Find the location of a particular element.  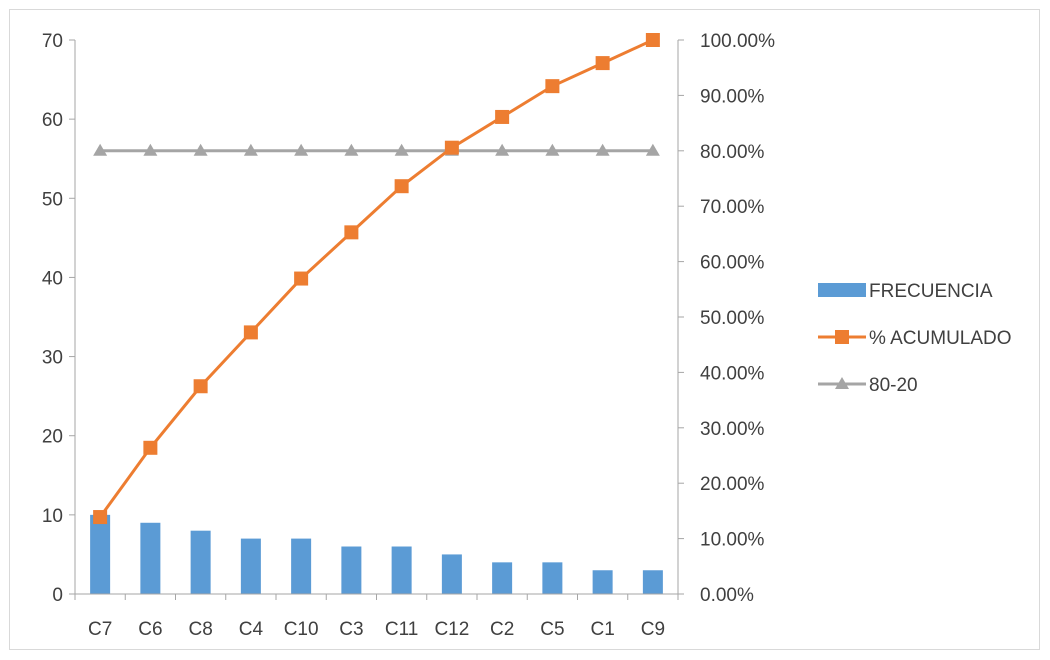

left-tick-label: 40 is located at coordinates (52, 278).